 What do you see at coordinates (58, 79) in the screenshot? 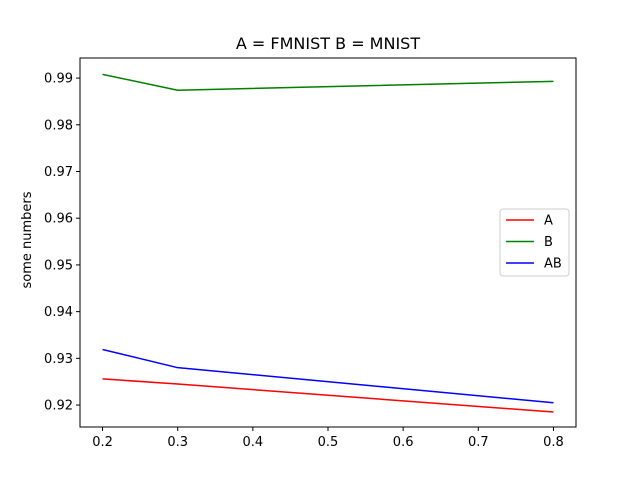
I see `y-tick-label: 0.99` at bounding box center [58, 79].